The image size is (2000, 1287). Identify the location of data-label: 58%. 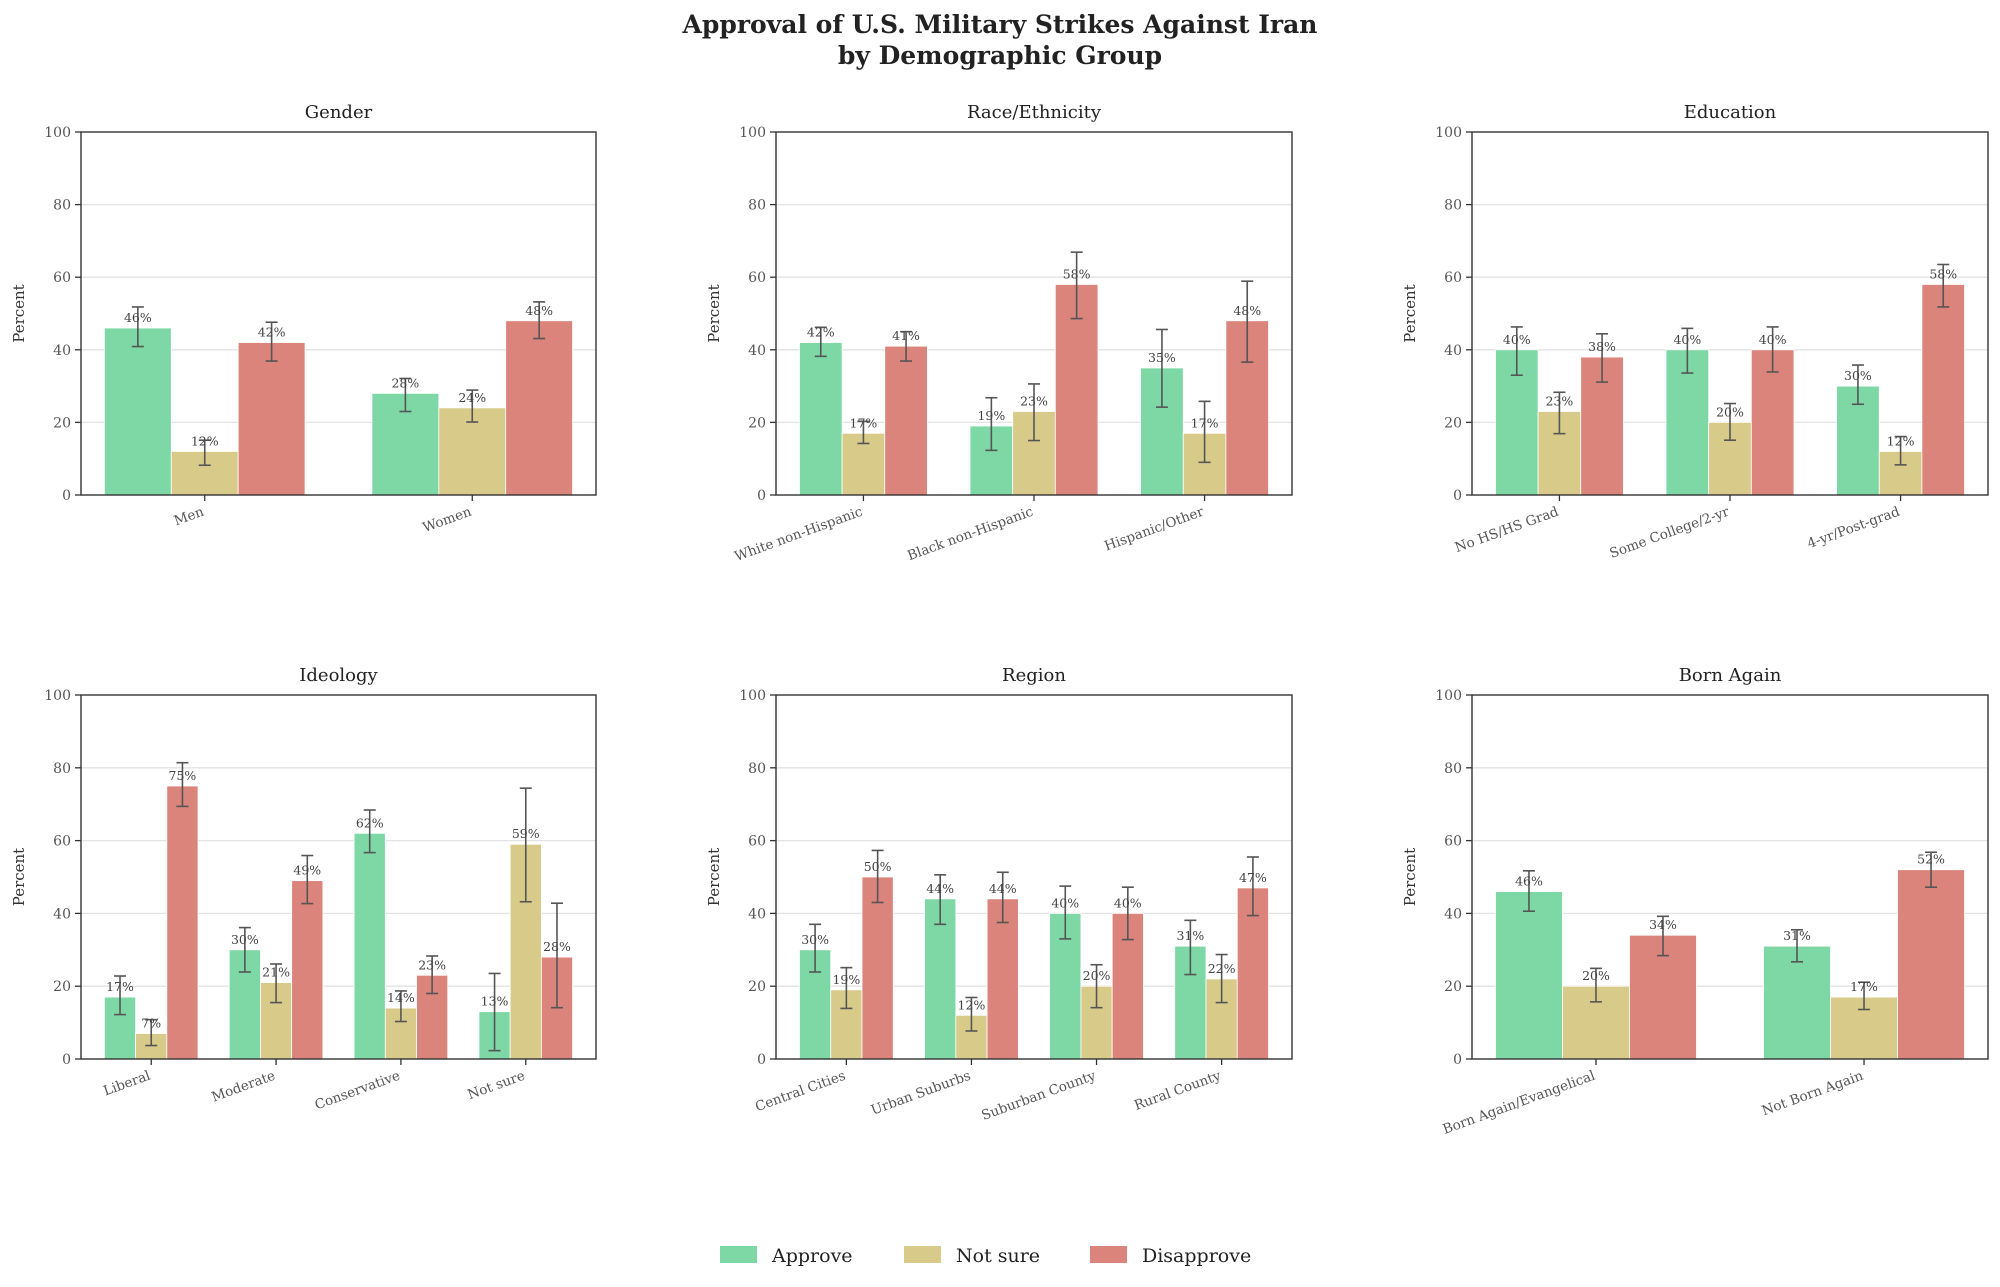
(1077, 273).